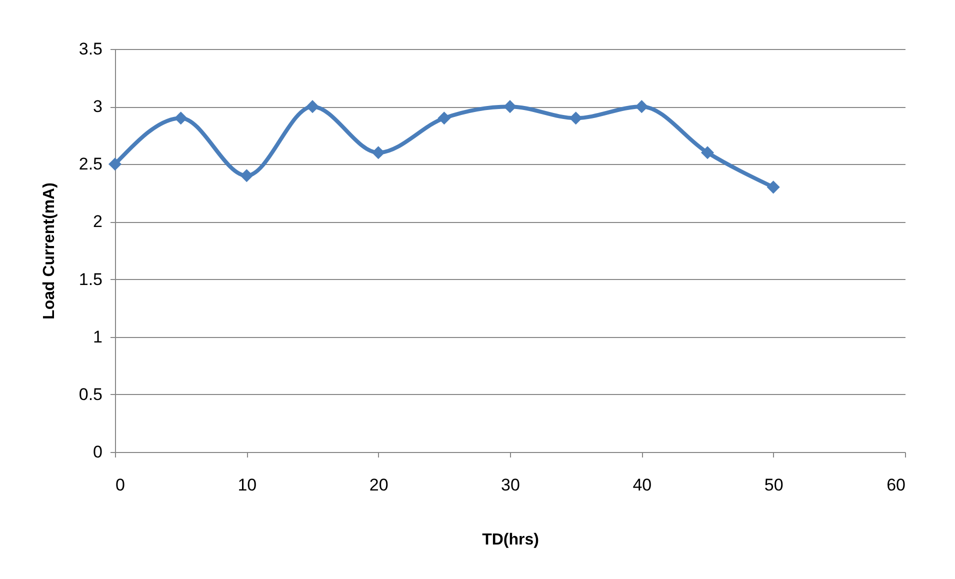 Image resolution: width=955 pixels, height=579 pixels. What do you see at coordinates (90, 164) in the screenshot?
I see `y-tick-label: 2.5` at bounding box center [90, 164].